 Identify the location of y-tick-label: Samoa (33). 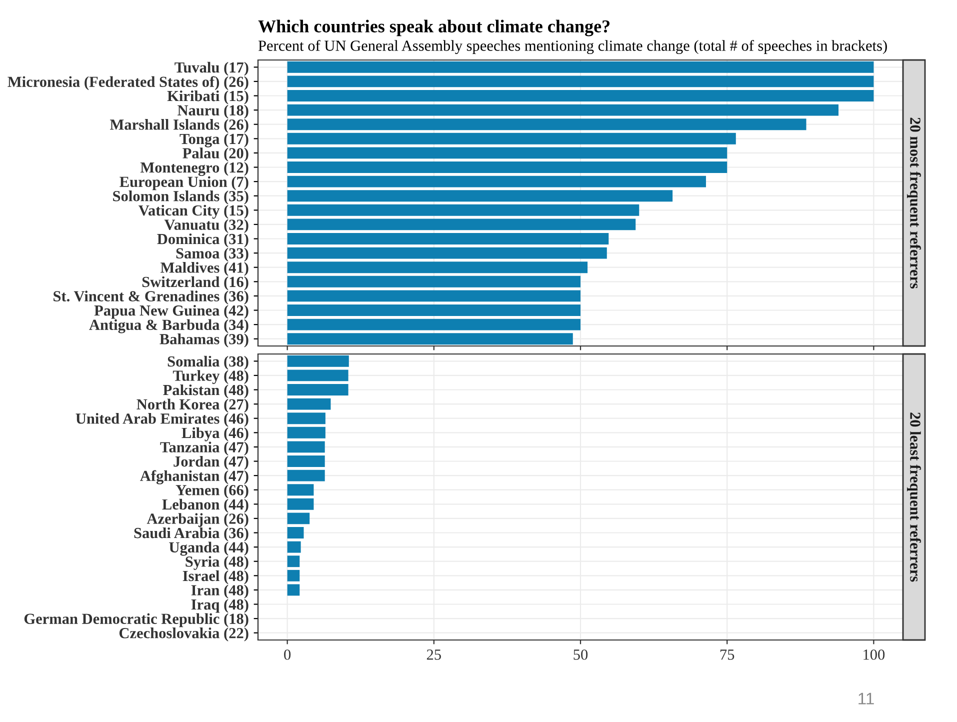
(212, 255).